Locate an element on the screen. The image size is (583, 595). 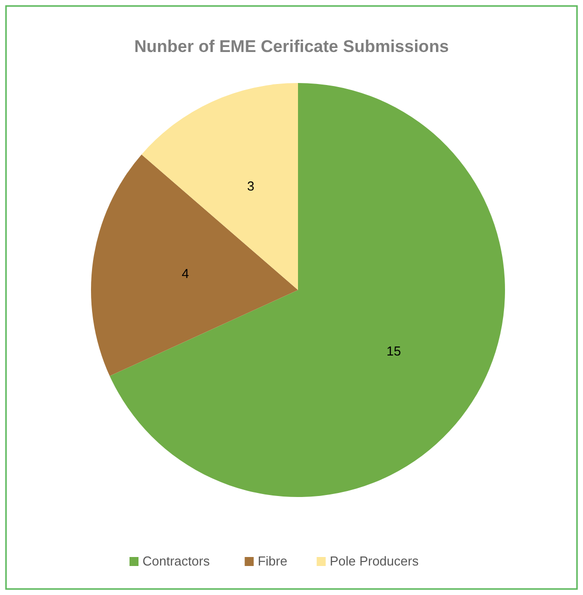
legend-label: Contractors is located at coordinates (176, 560).